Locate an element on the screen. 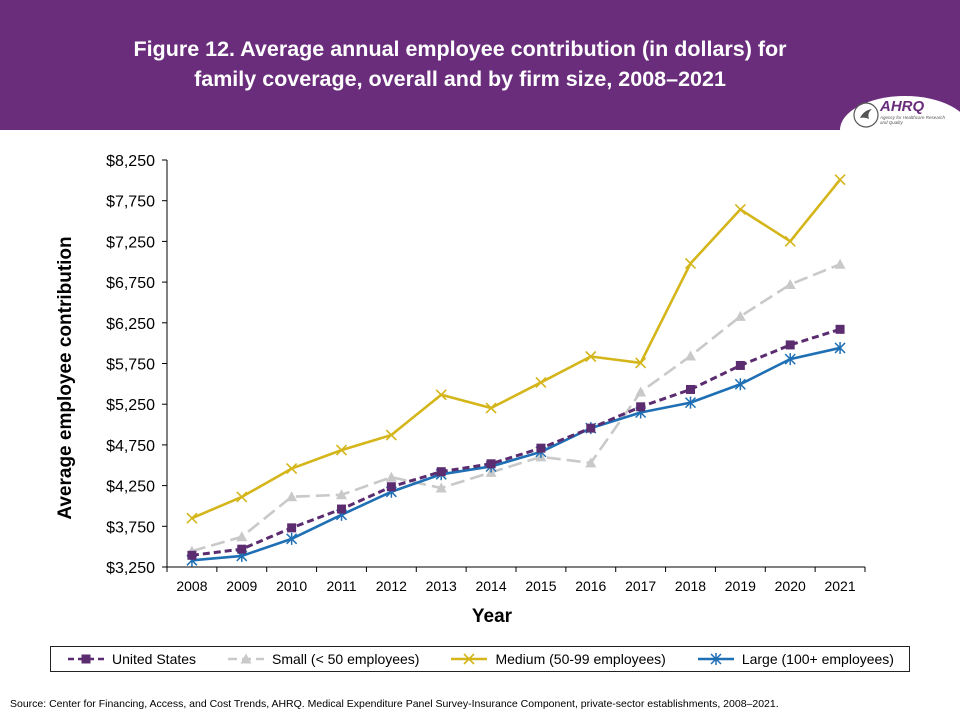 The width and height of the screenshot is (960, 720). logo-name: AHRQ is located at coordinates (902, 106).